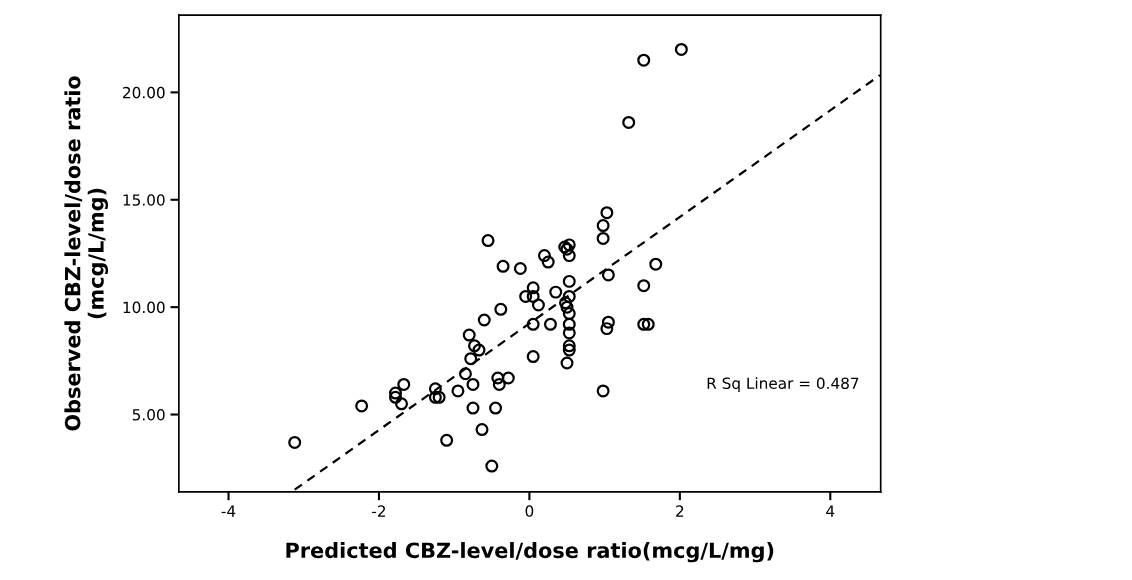  What do you see at coordinates (228, 511) in the screenshot?
I see `x-tick-label: -4` at bounding box center [228, 511].